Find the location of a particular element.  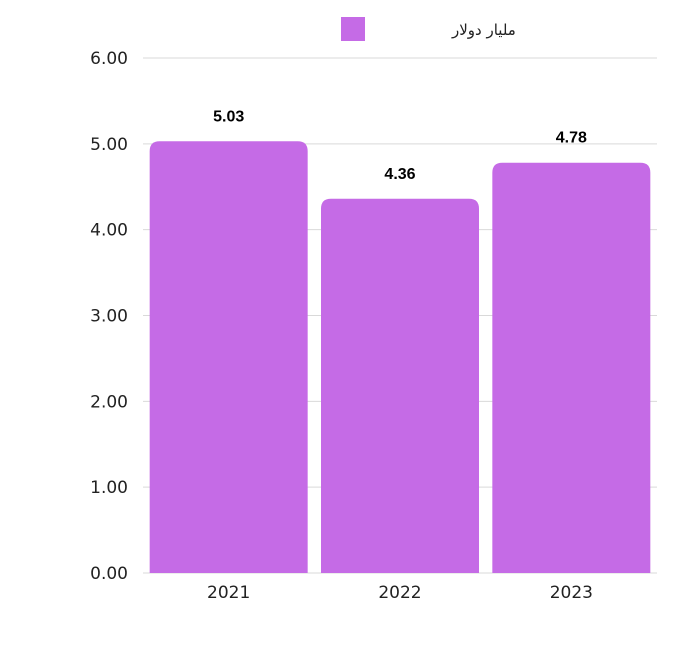

y-axis: 0.00 1.00 2.00 3.00 4.00 5.00 6.00 is located at coordinates (109, 316).